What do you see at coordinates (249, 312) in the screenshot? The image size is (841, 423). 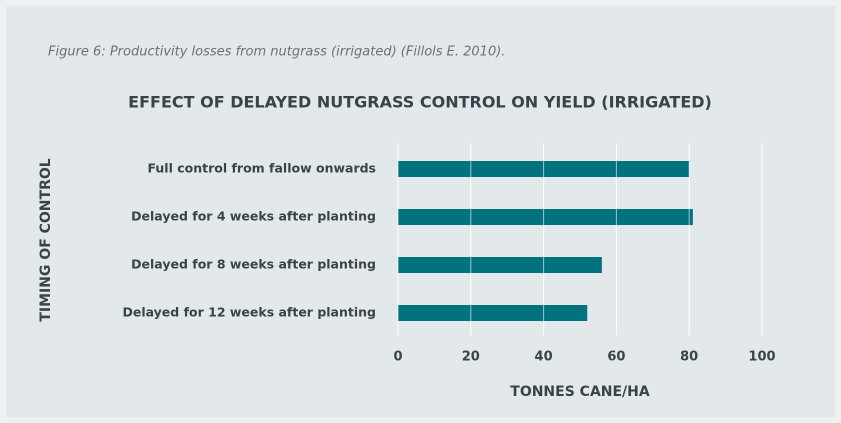 I see `y-tick-label: Delayed for 12 weeks after planting` at bounding box center [249, 312].